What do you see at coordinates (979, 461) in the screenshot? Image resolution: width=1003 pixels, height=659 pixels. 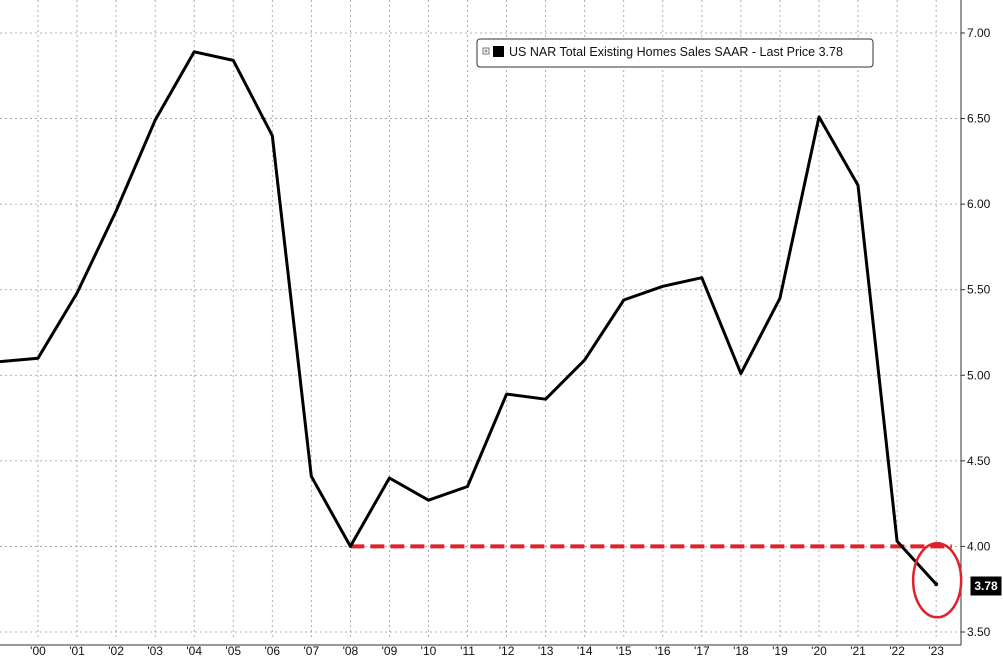 I see `y-tick-label: 4.50` at bounding box center [979, 461].